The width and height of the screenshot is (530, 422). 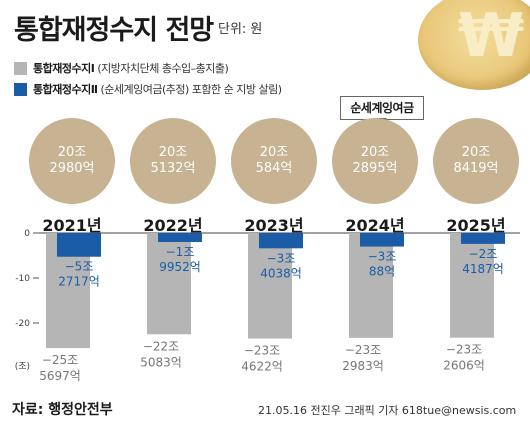 I want to click on y-tick-label: -10, so click(x=22, y=279).